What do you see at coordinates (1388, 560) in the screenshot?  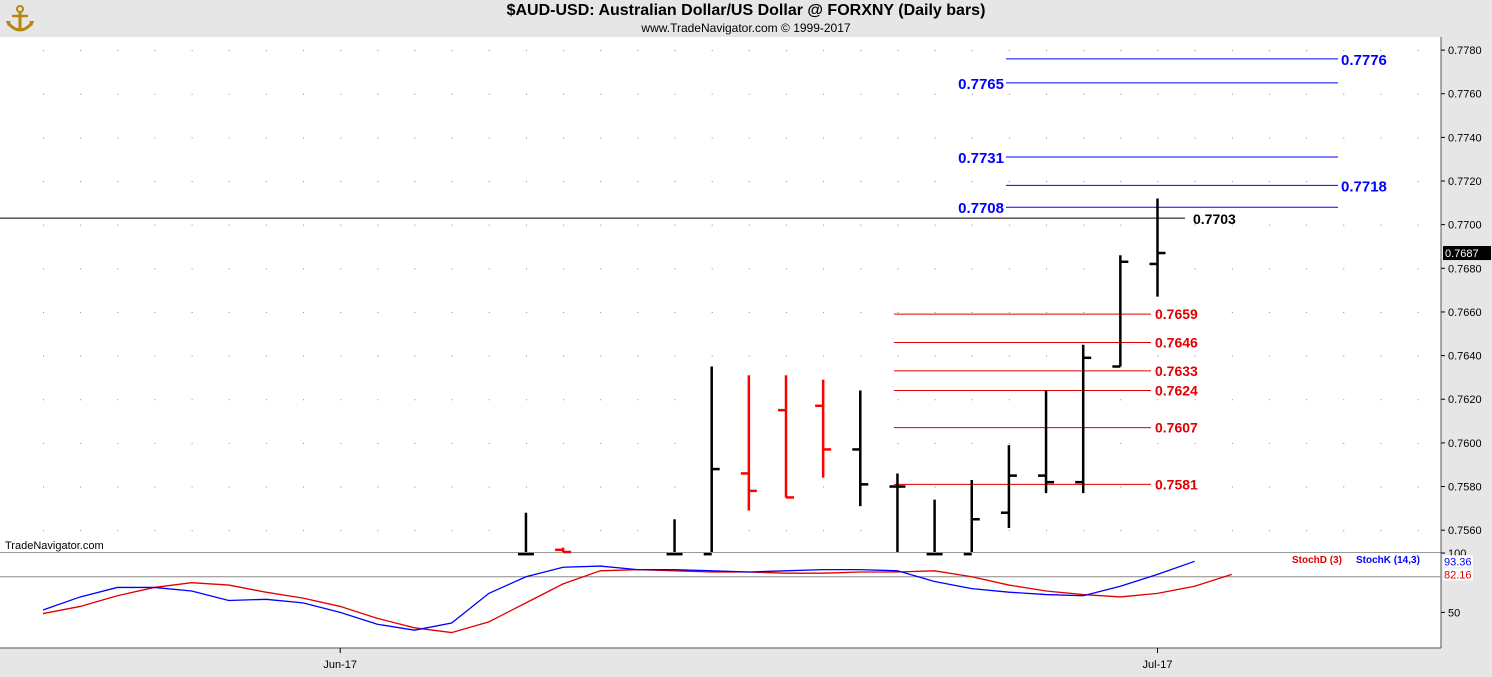 I see `stoch-k-label: StochK (14,3)` at bounding box center [1388, 560].